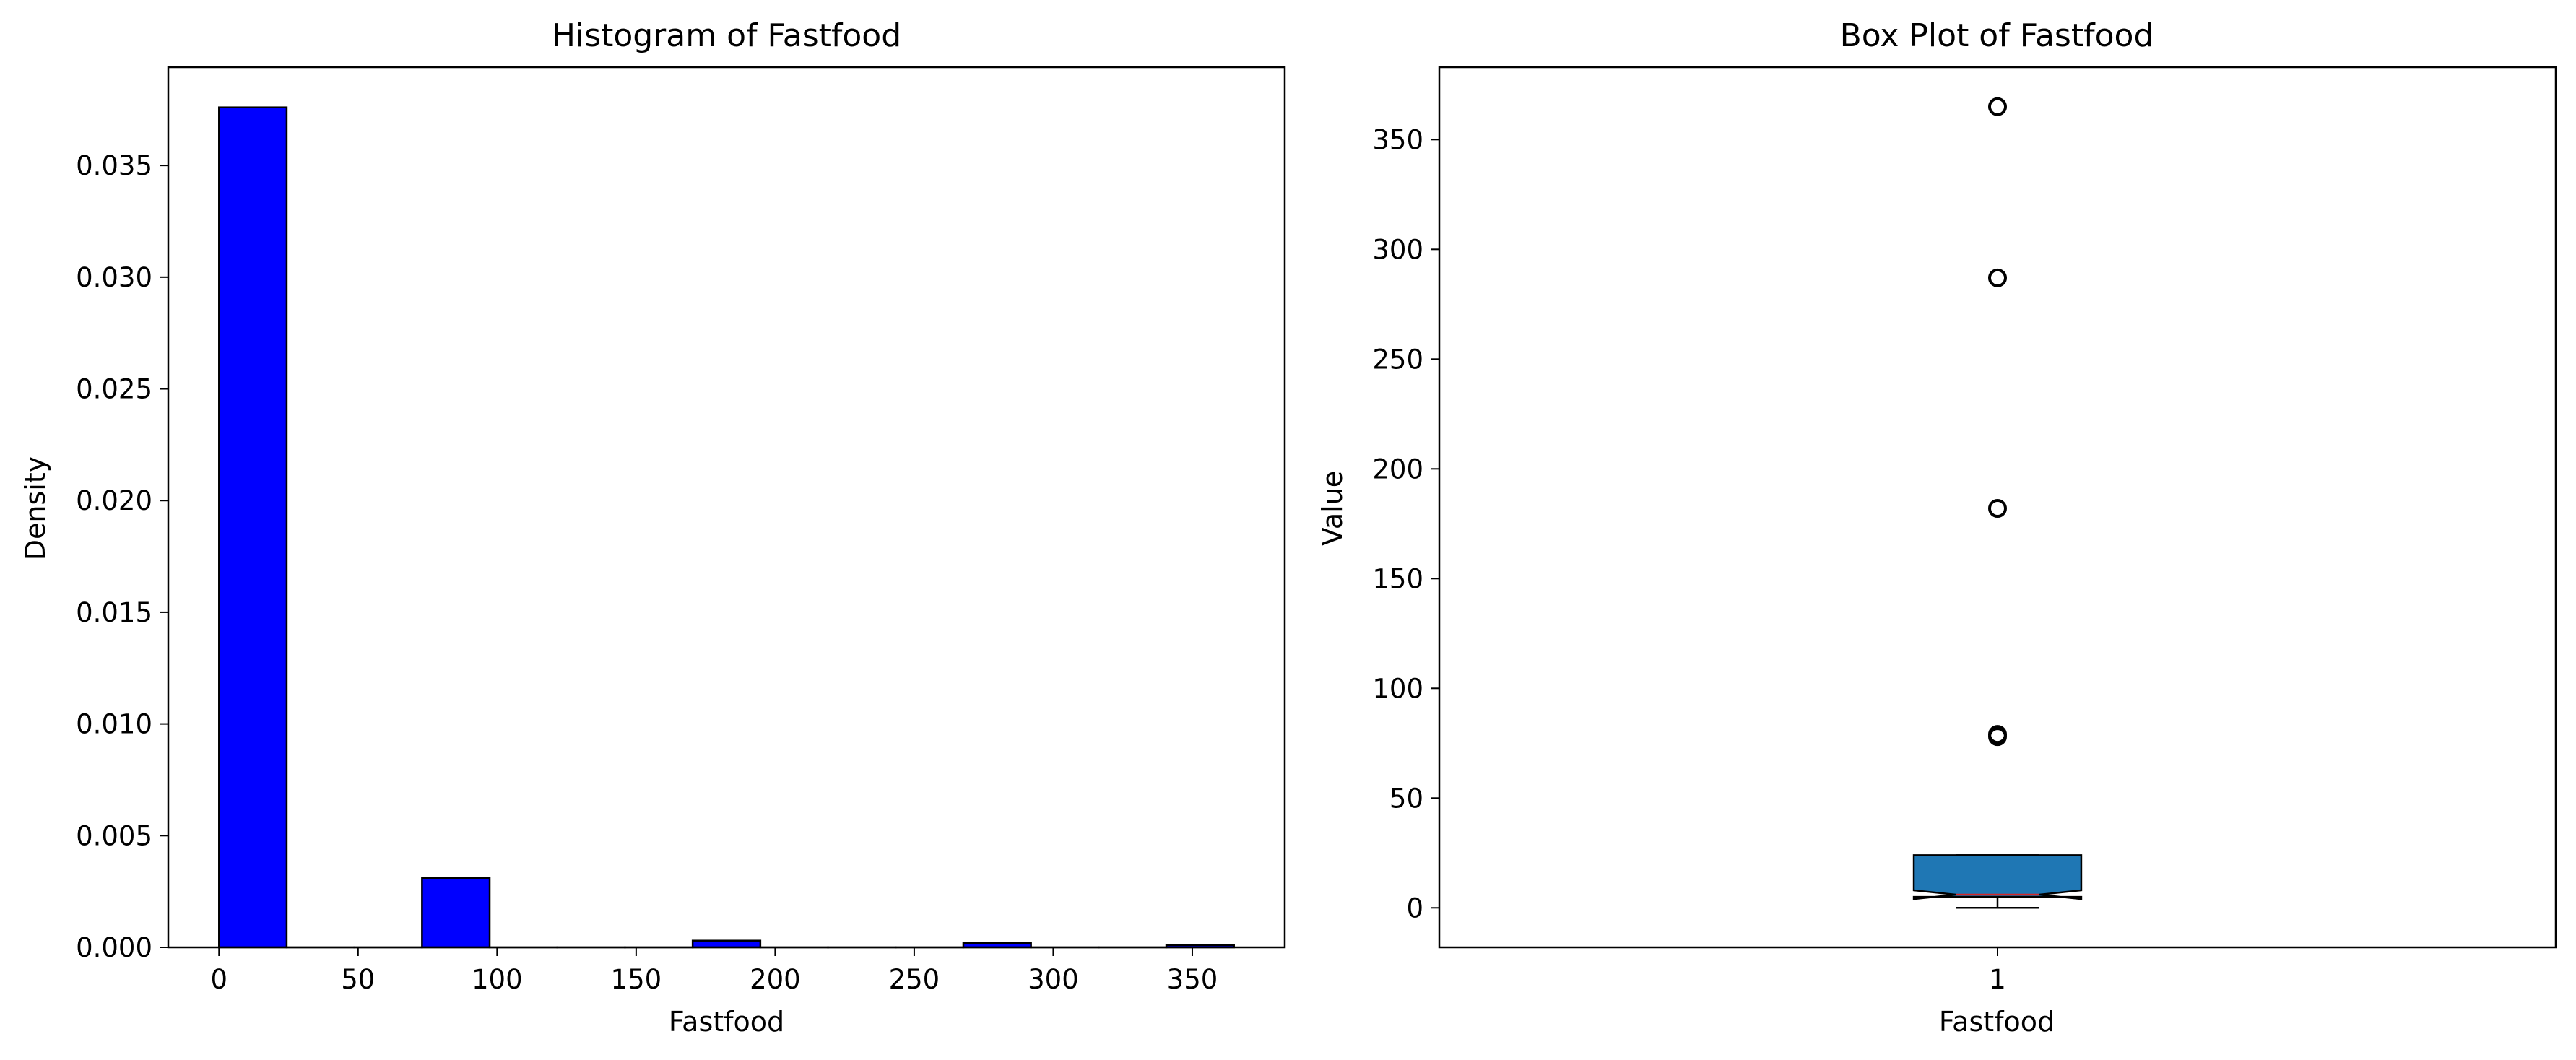 Image resolution: width=2576 pixels, height=1060 pixels. What do you see at coordinates (1397, 688) in the screenshot?
I see `box-plot-y-tick-label: 100` at bounding box center [1397, 688].